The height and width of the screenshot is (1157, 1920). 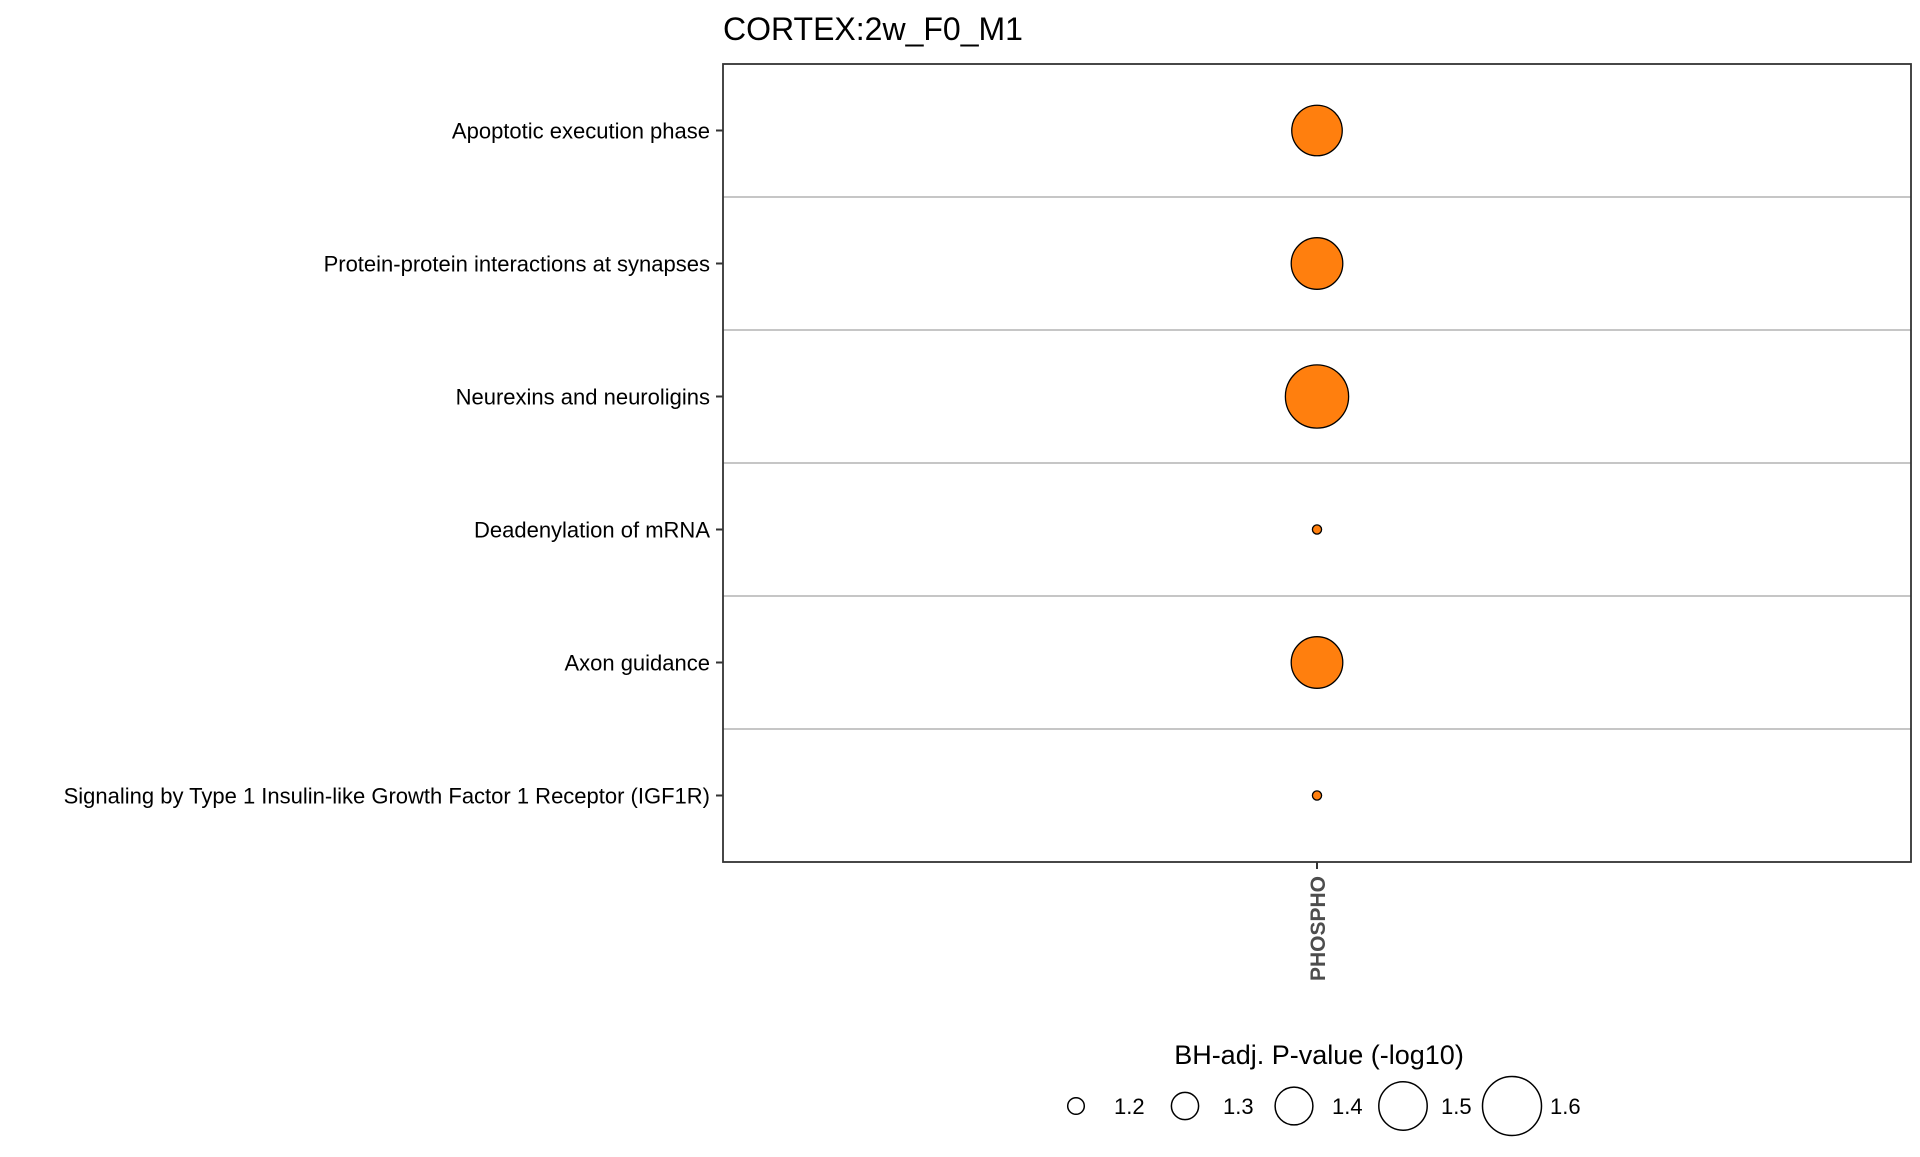 What do you see at coordinates (1323, 1106) in the screenshot?
I see `size-legend: 1.2 1.3 1.4 1.5 1.6` at bounding box center [1323, 1106].